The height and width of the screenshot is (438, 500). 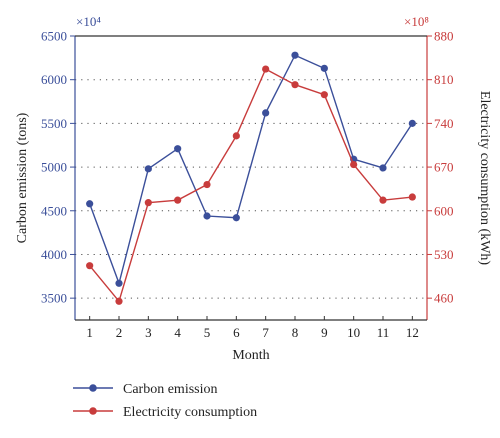 I want to click on x-axis-label: Month, so click(x=250, y=355).